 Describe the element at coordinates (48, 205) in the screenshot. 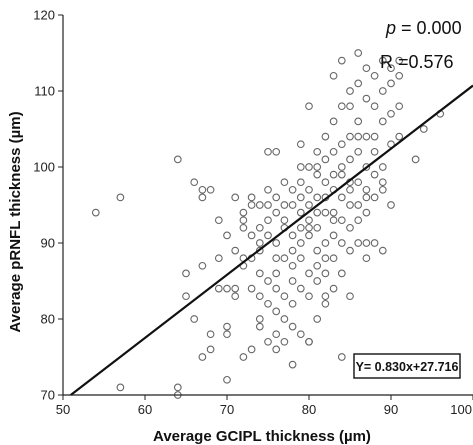

I see `y-axis-ticks: 70 80 90 100 110 120` at that location.